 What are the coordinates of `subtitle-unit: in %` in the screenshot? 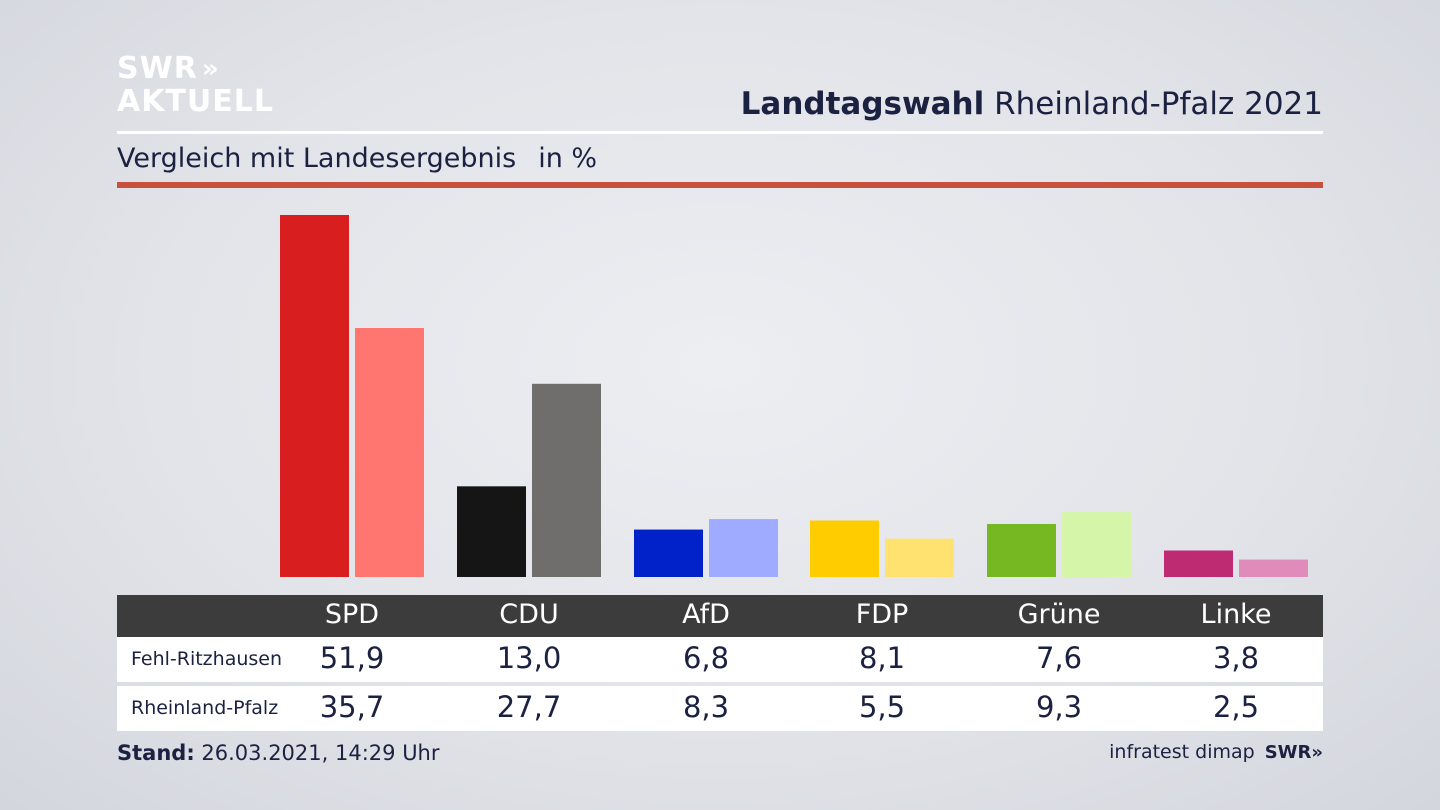 It's located at (568, 158).